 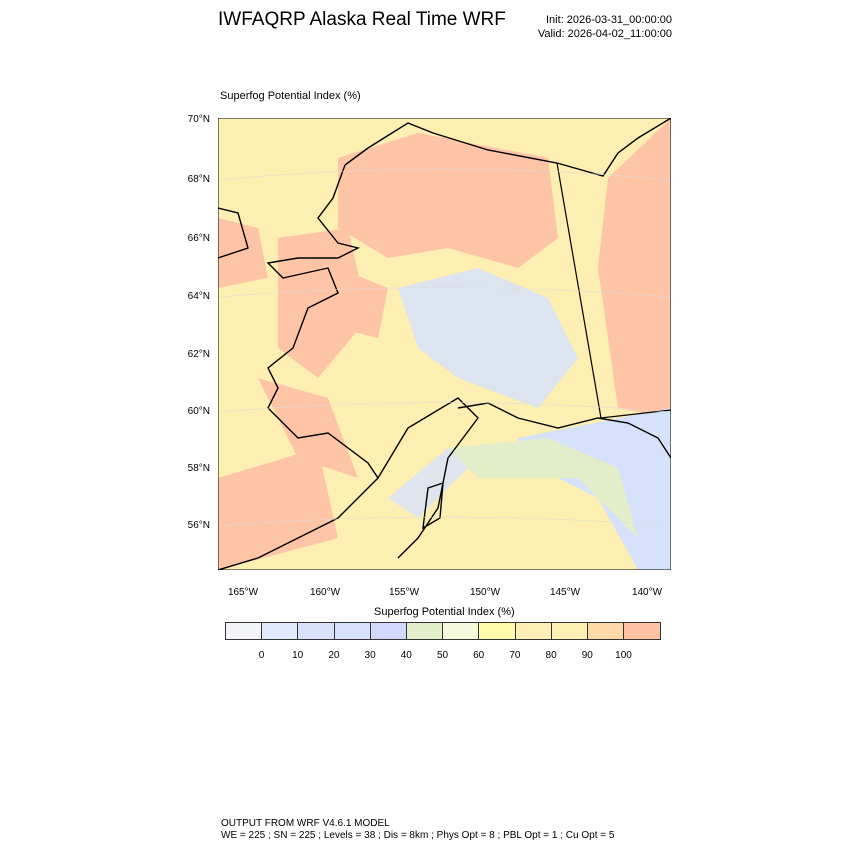 What do you see at coordinates (325, 592) in the screenshot?
I see `lon-label: 160°W` at bounding box center [325, 592].